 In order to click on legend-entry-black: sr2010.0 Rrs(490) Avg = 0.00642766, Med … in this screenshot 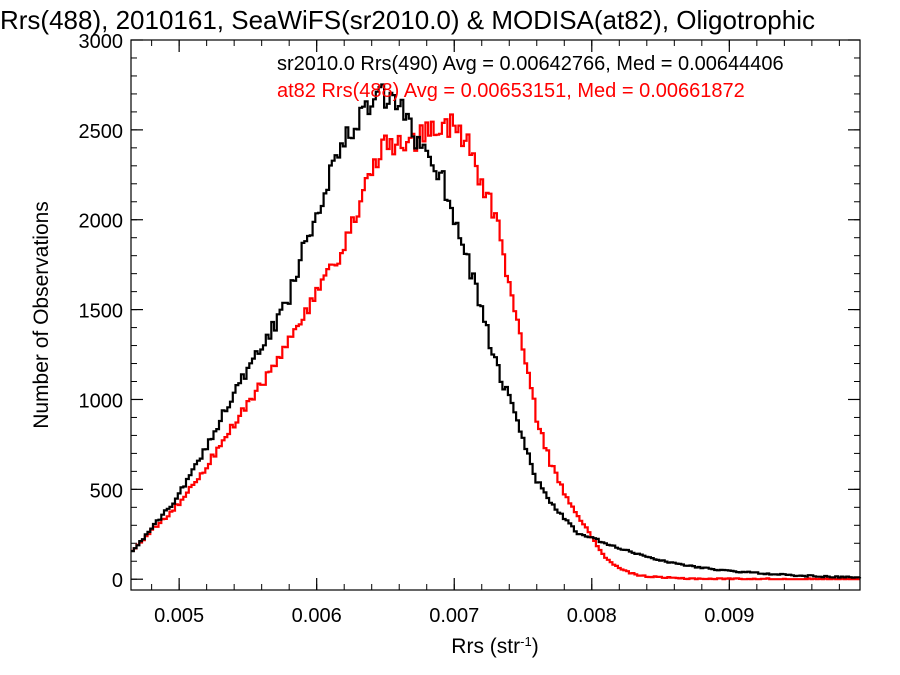, I will do `click(530, 64)`.